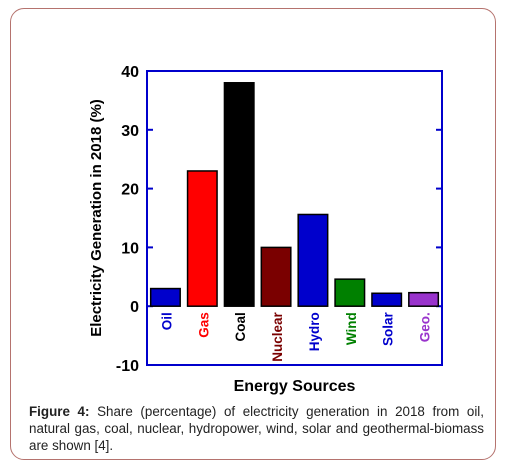 The height and width of the screenshot is (469, 508). I want to click on caption-label: Figure 4:, so click(59, 411).